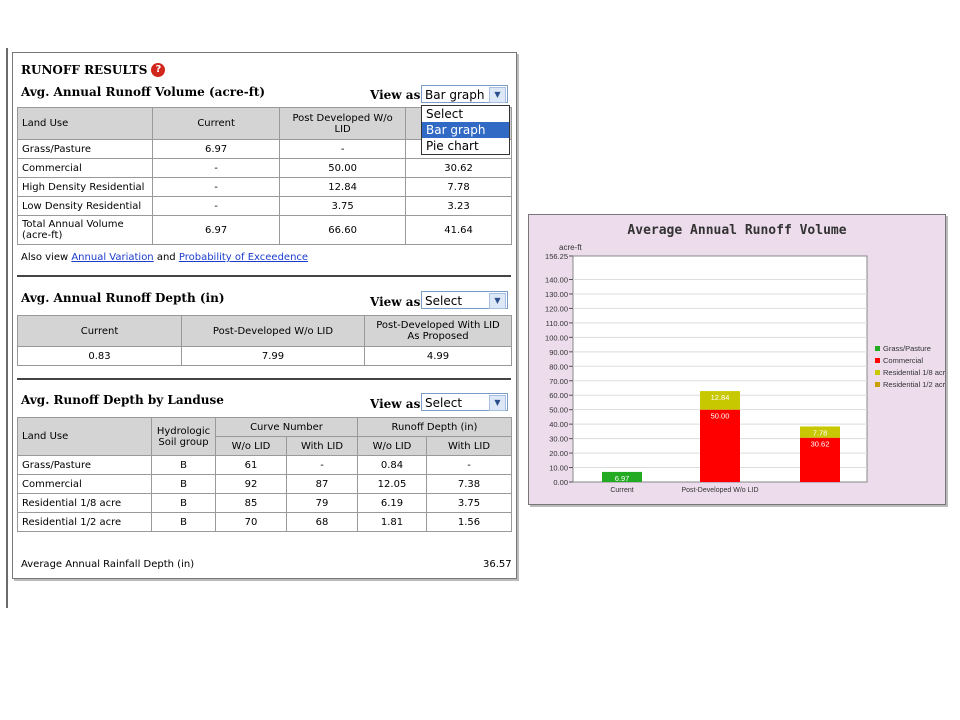 Image resolution: width=960 pixels, height=720 pixels. I want to click on cell: 66.60, so click(343, 230).